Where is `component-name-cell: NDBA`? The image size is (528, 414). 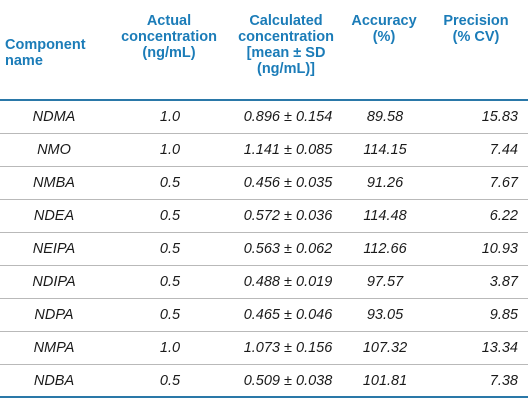
component-name-cell: NDBA is located at coordinates (54, 380).